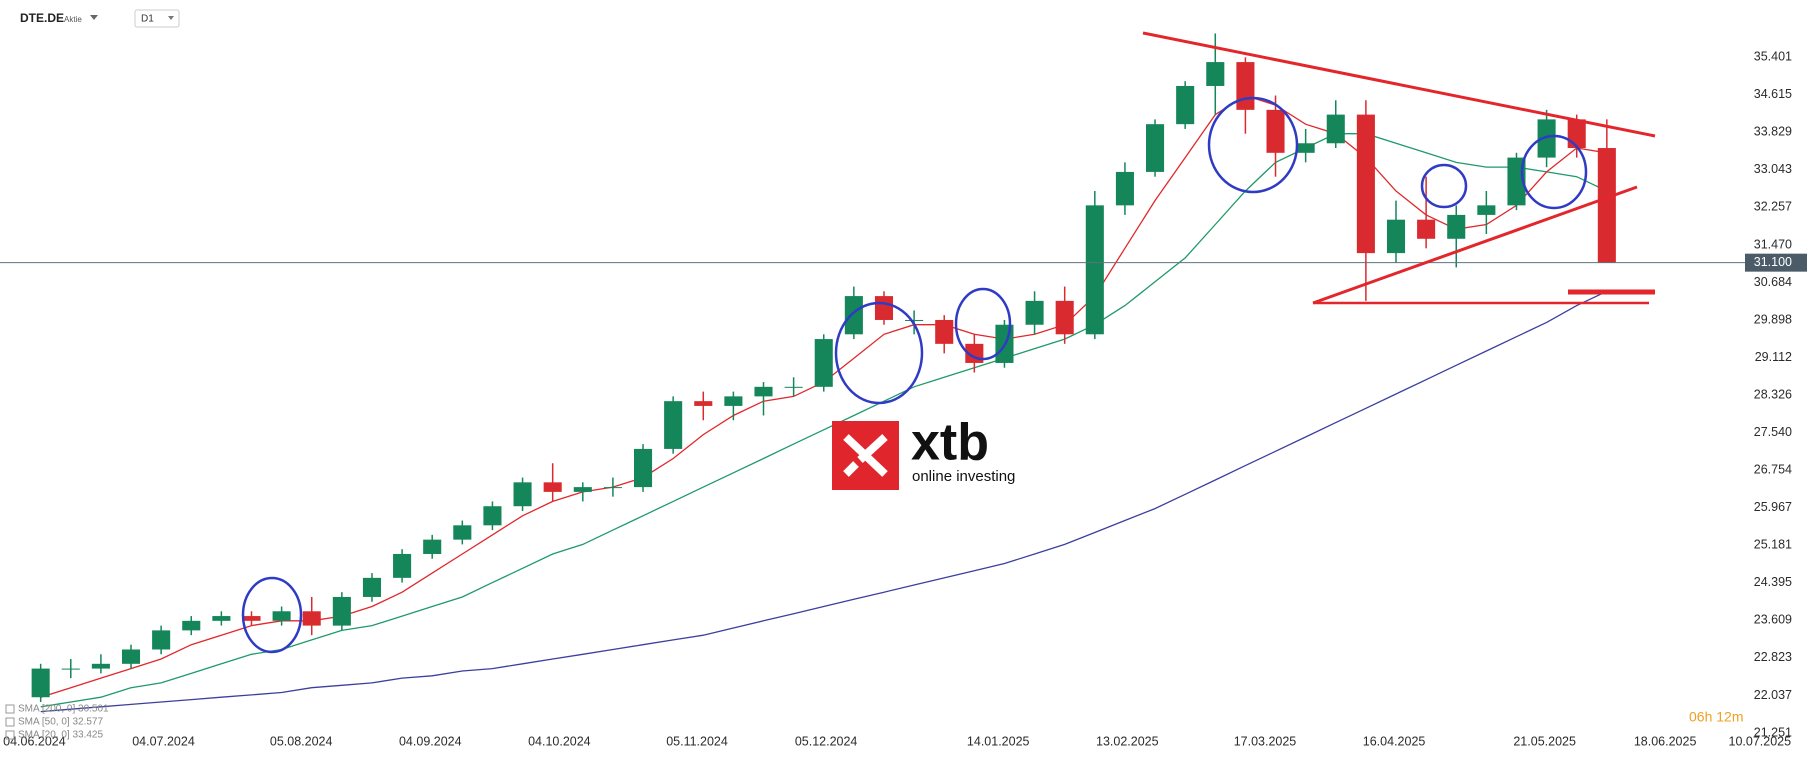 This screenshot has height=759, width=1815. What do you see at coordinates (1773, 262) in the screenshot?
I see `last-price-label: 31.100` at bounding box center [1773, 262].